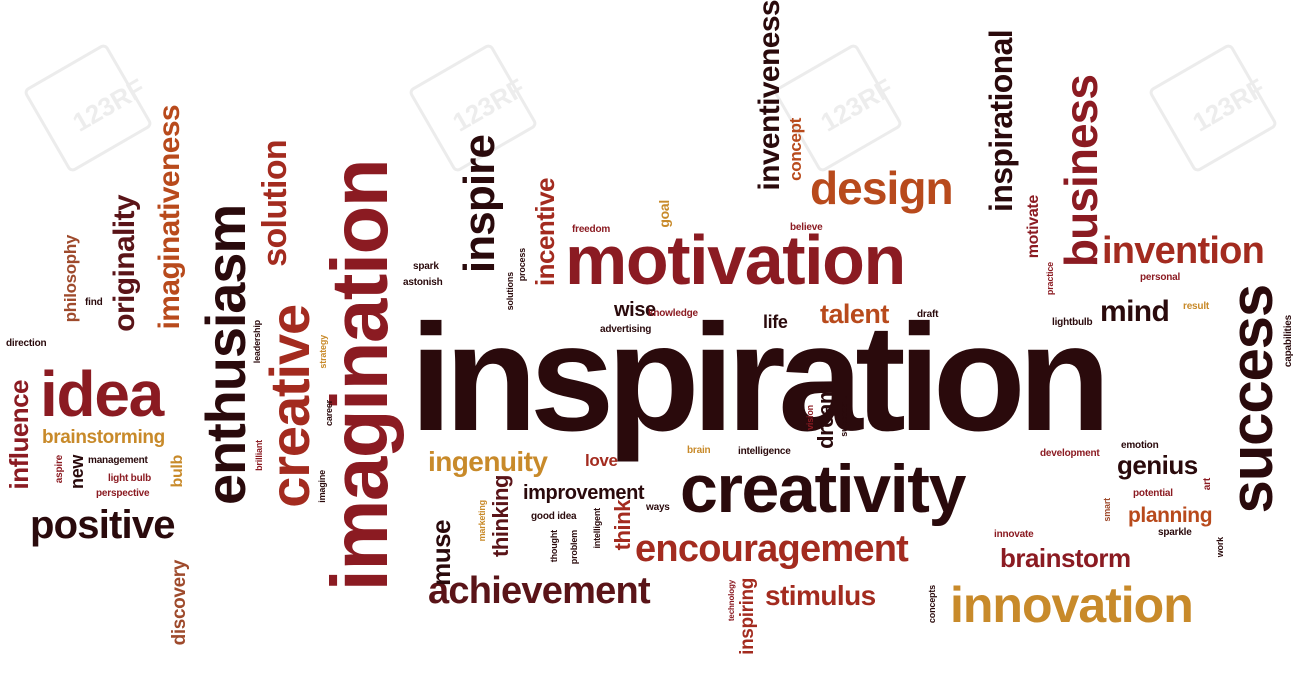  Describe the element at coordinates (664, 214) in the screenshot. I see `word-goal: goal` at that location.